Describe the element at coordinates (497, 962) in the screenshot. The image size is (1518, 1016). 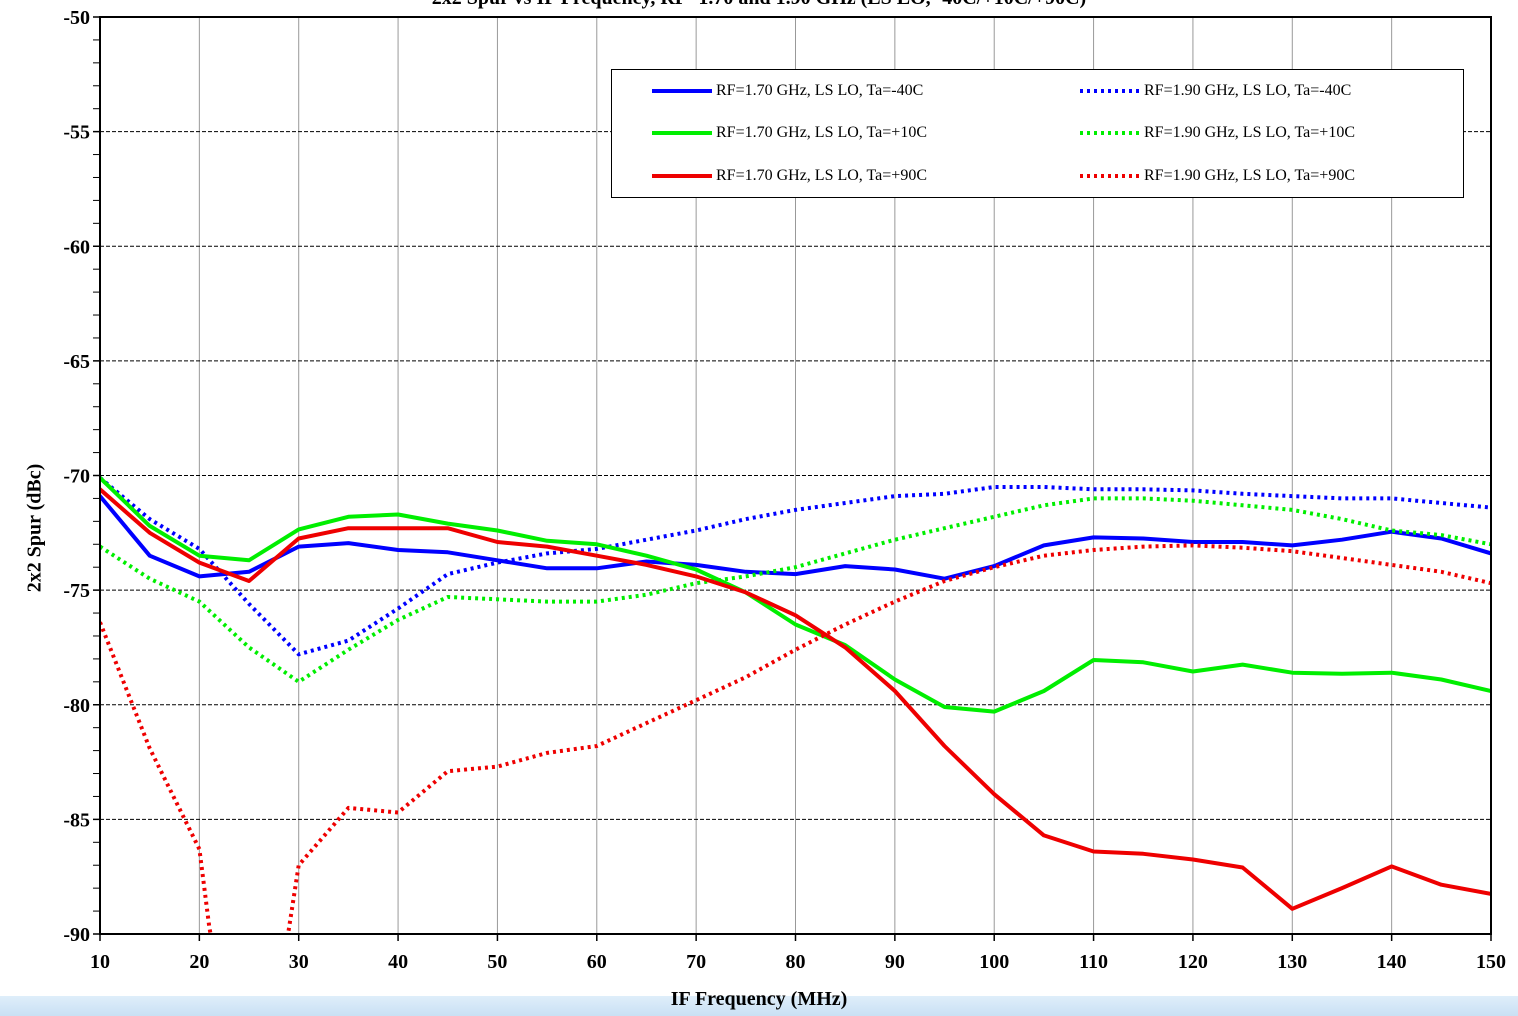
I see `x-tick-label: 50` at that location.